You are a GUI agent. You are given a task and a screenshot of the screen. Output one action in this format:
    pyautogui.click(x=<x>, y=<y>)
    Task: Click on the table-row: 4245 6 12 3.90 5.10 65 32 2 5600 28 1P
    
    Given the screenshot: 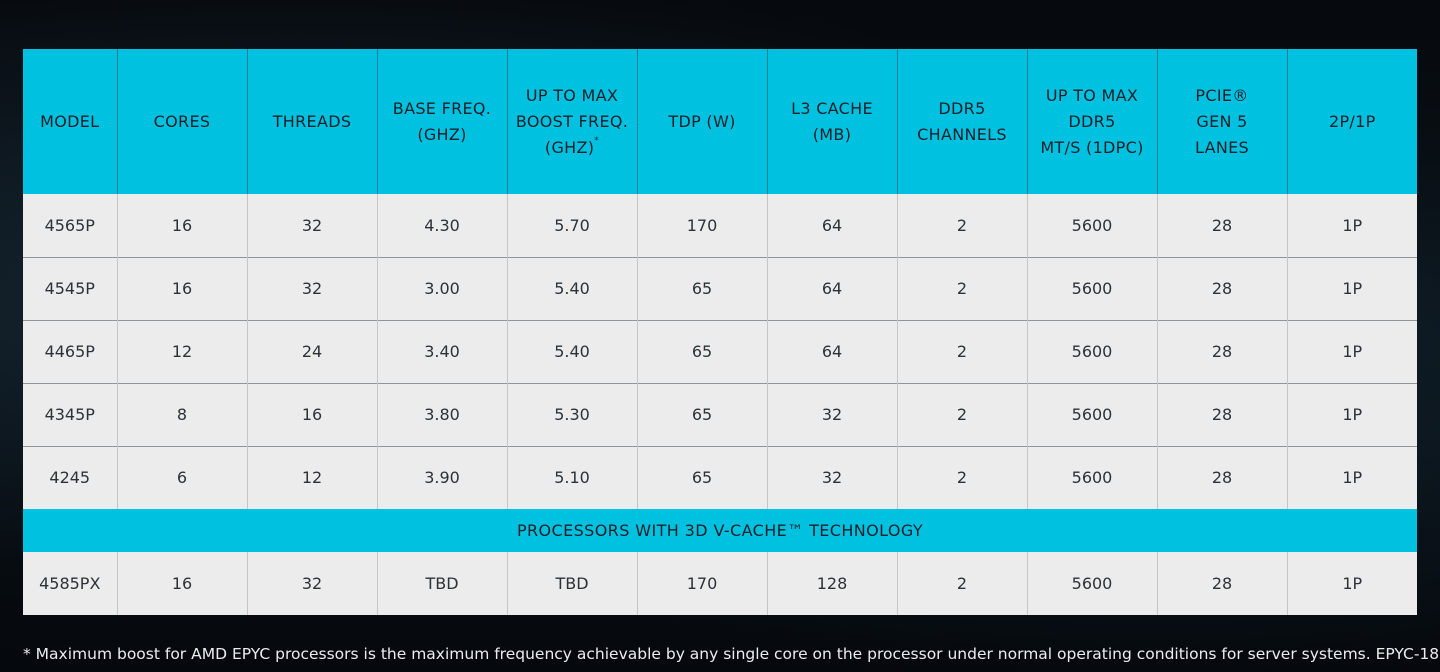 What is the action you would take?
    pyautogui.click(x=720, y=477)
    